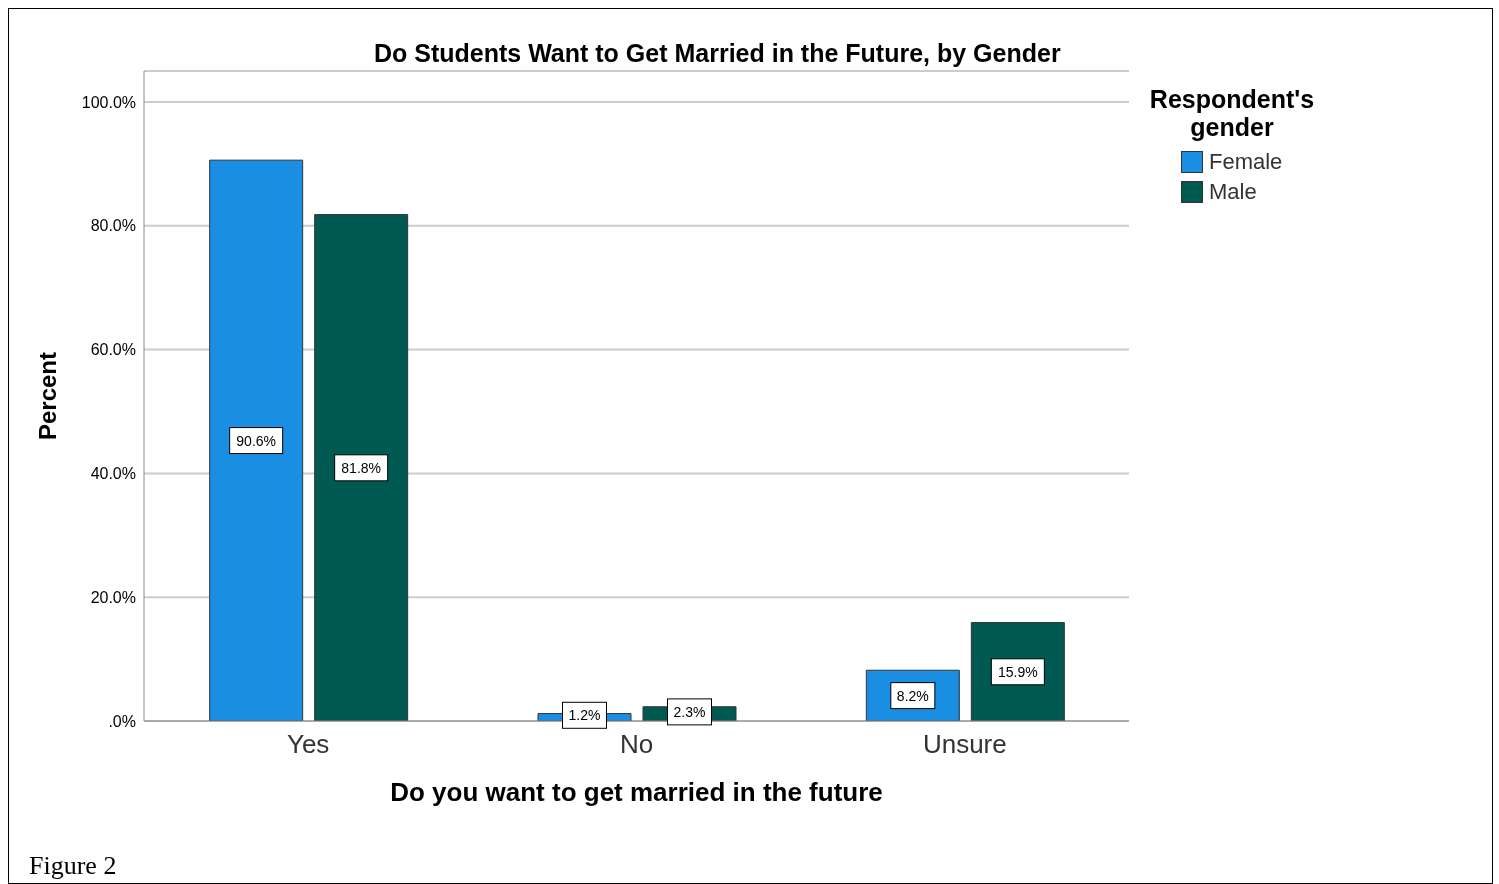 The height and width of the screenshot is (884, 1499). Describe the element at coordinates (113, 226) in the screenshot. I see `y-tick-label: 80.0%` at that location.